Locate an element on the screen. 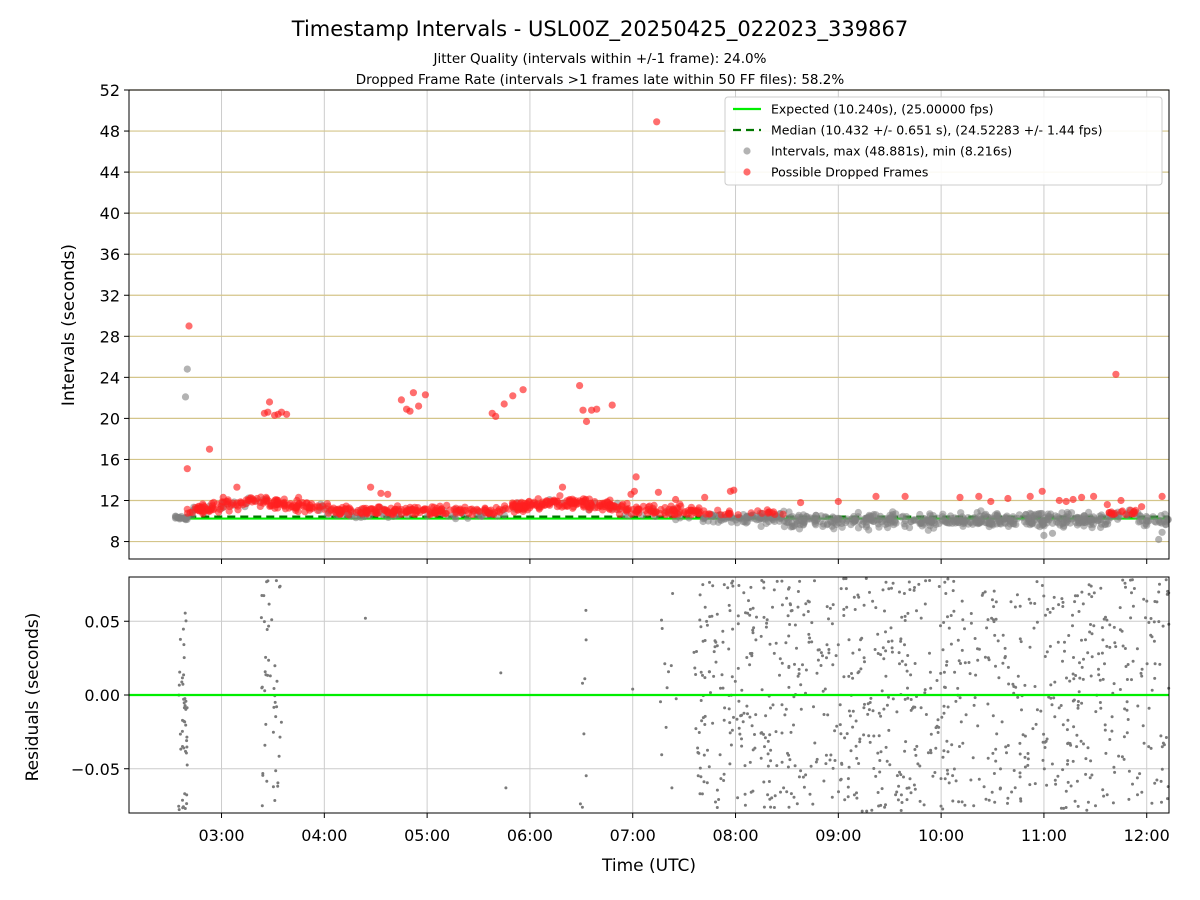  residuals-y-tick-label: 0.00 is located at coordinates (102, 695).